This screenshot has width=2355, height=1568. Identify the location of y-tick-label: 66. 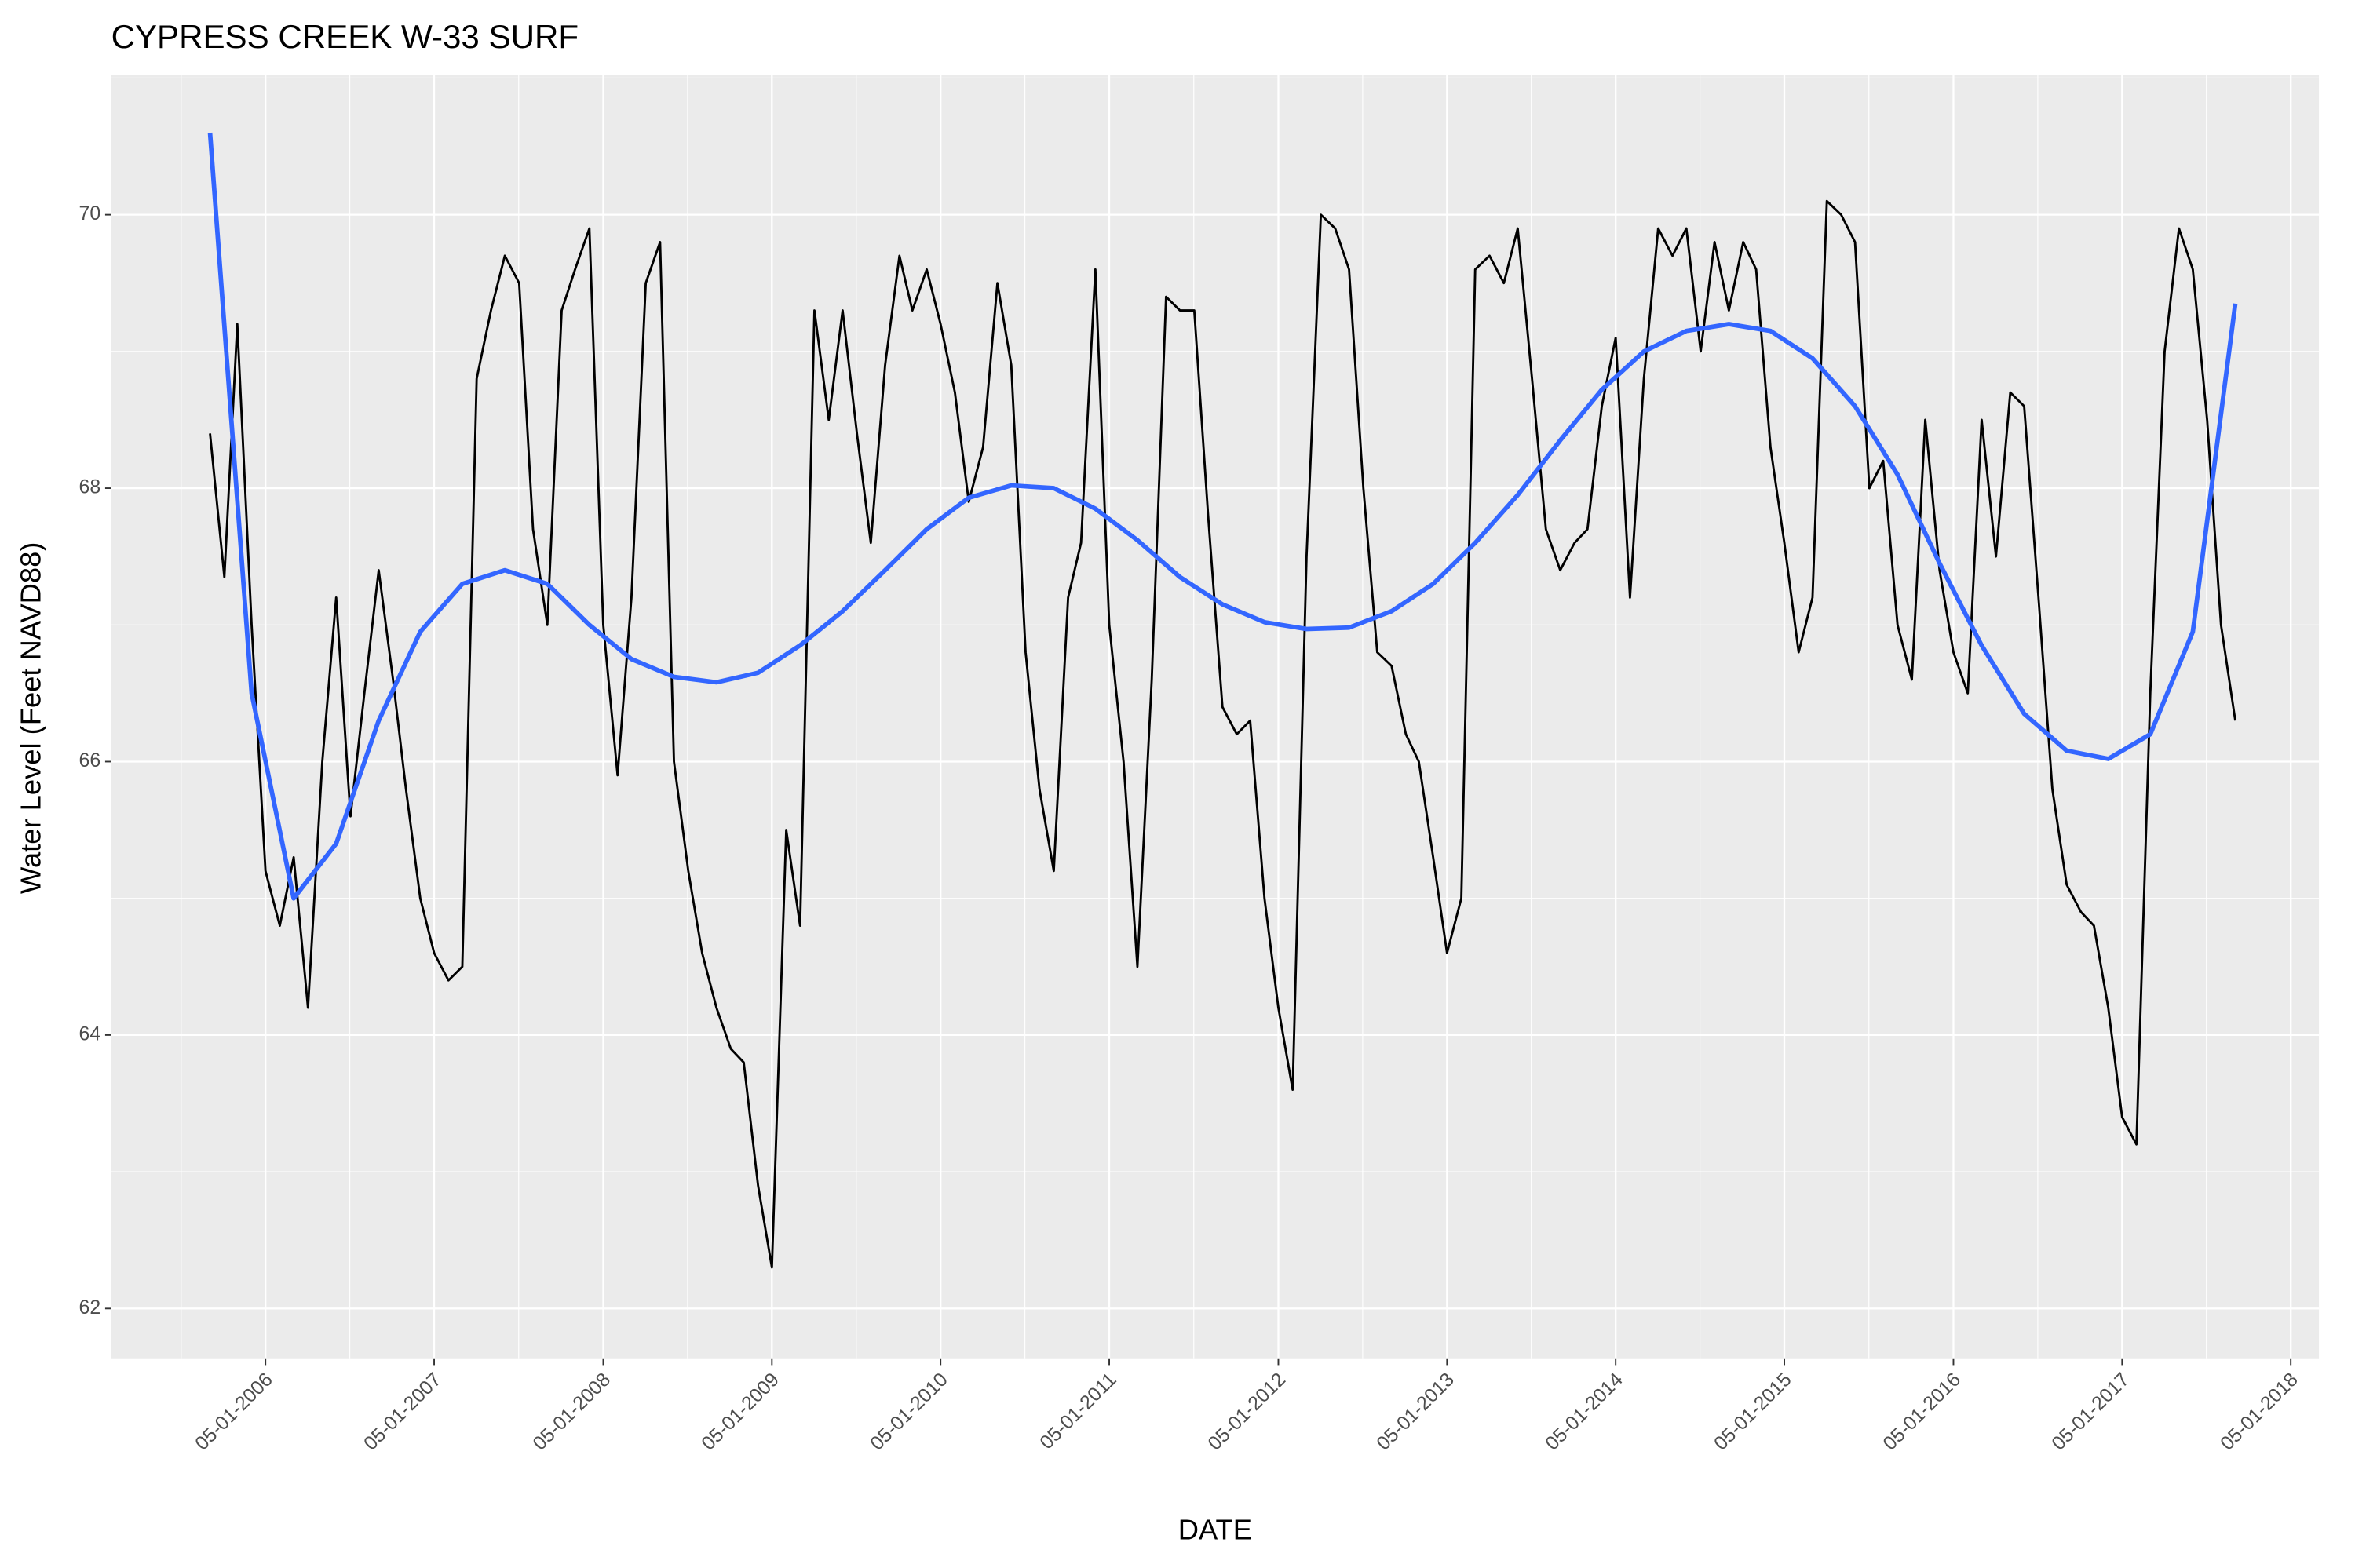
(90, 760).